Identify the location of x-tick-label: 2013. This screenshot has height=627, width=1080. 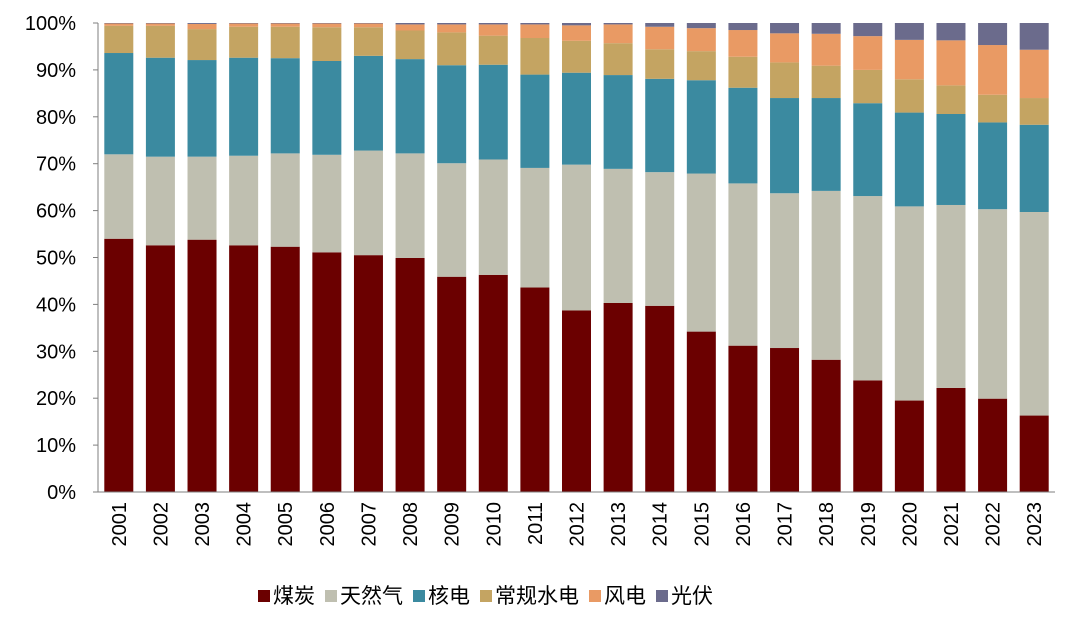
(619, 524).